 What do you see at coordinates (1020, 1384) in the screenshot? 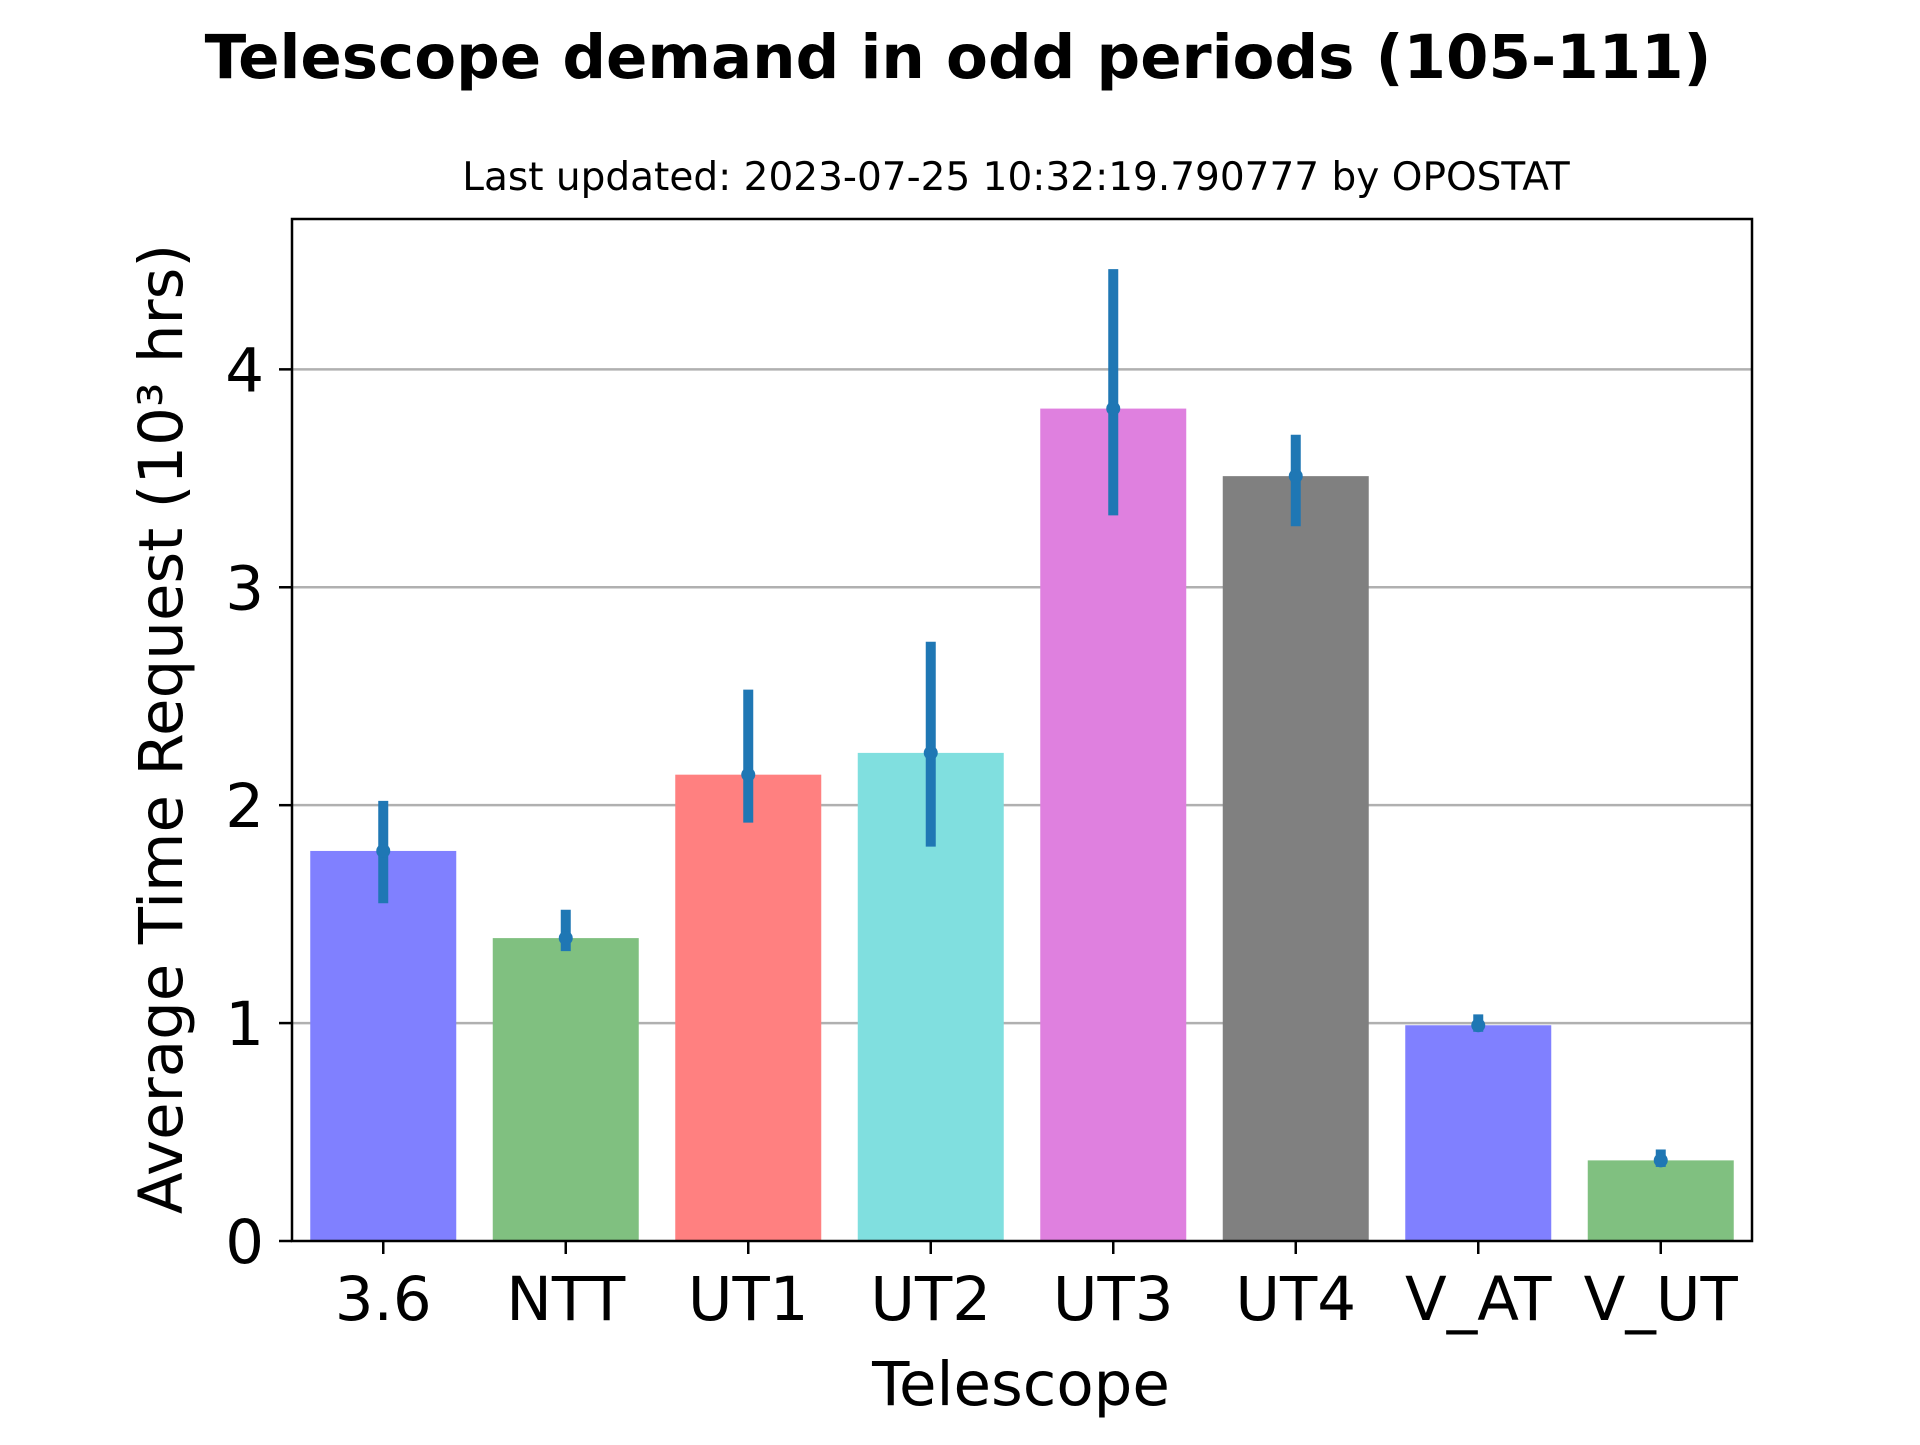
I see `x-axis-label: Telescope` at bounding box center [1020, 1384].